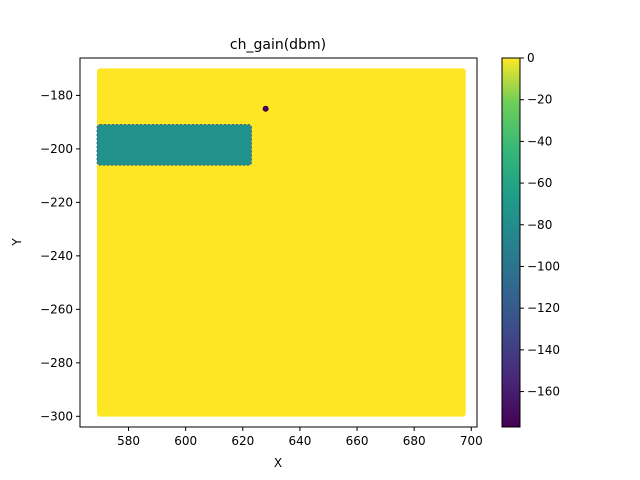  I want to click on heatmap-region-min-spot, so click(265, 108).